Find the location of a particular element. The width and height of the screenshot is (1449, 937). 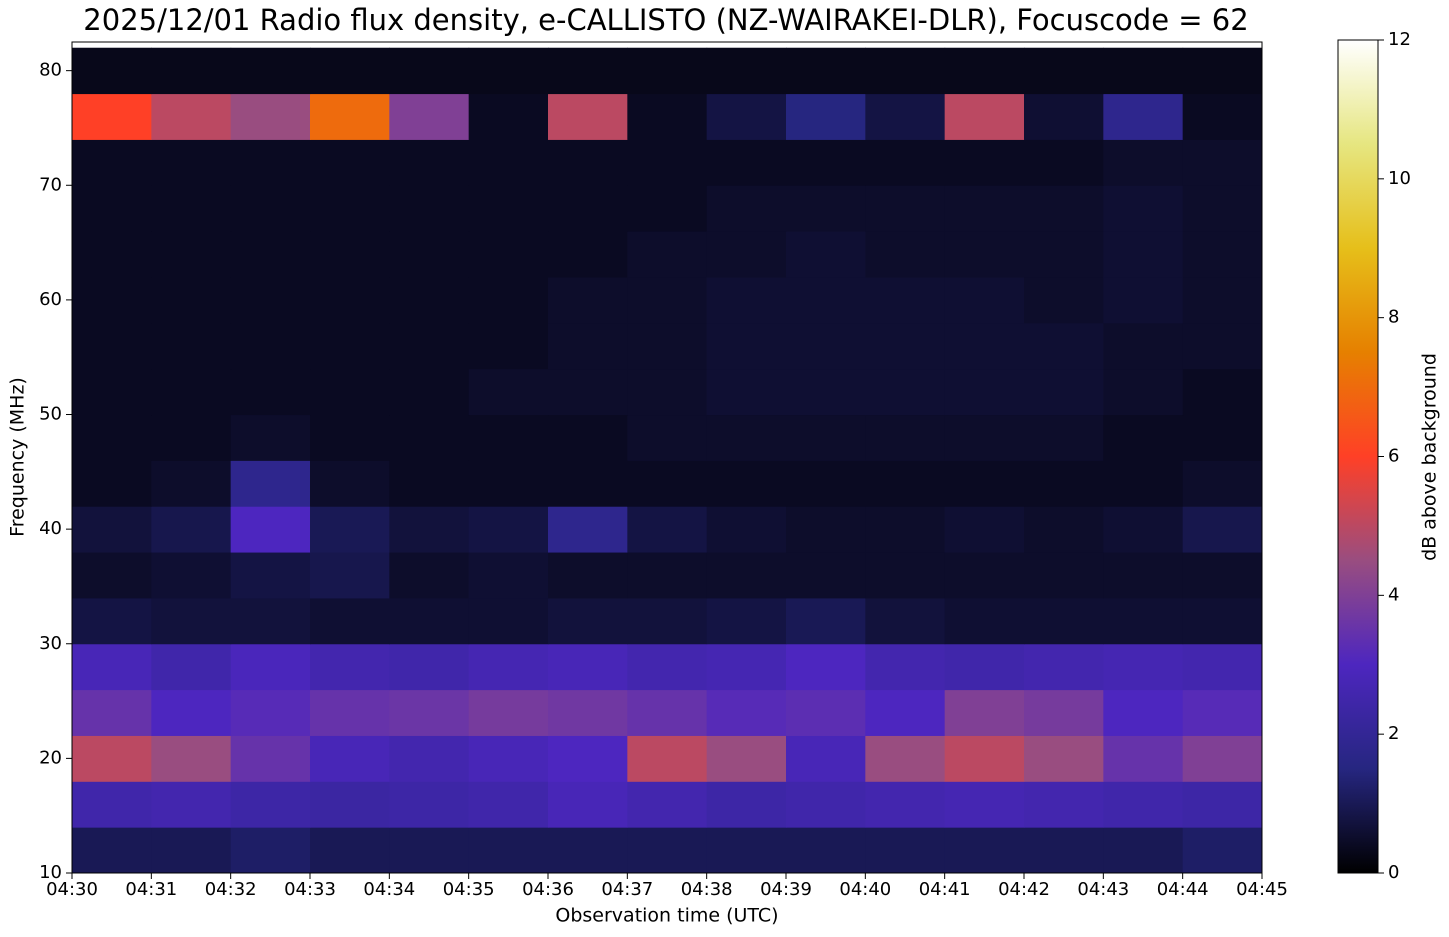

colorbar-tick-label: 2 is located at coordinates (1393, 733).